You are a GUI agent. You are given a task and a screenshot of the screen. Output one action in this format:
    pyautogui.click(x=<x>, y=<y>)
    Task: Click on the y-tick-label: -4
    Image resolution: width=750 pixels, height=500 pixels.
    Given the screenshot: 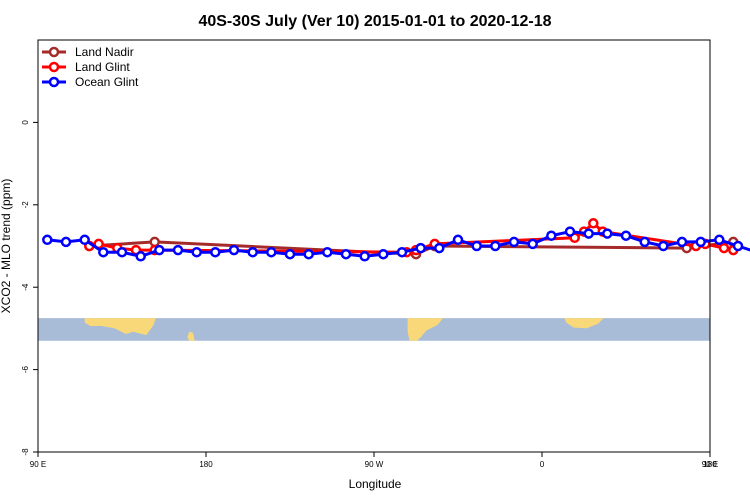 What is the action you would take?
    pyautogui.click(x=25, y=287)
    